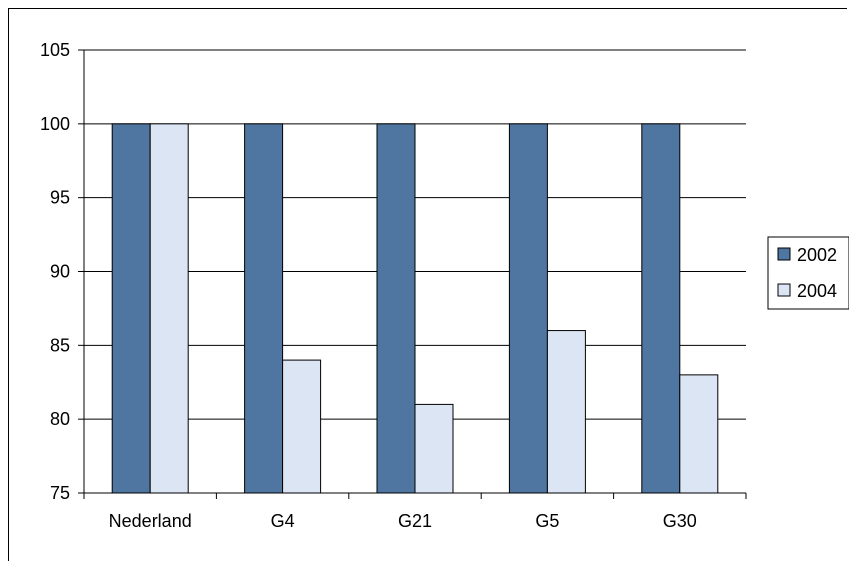 Image resolution: width=849 pixels, height=563 pixels. I want to click on bar-2004-Nederland, so click(169, 308).